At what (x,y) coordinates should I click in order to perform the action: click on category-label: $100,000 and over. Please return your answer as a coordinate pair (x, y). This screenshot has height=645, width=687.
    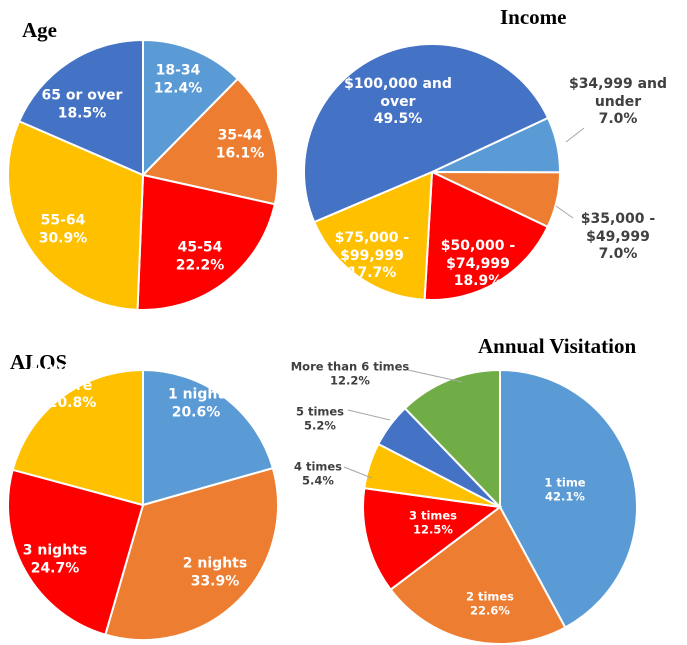
    Looking at the image, I should click on (398, 92).